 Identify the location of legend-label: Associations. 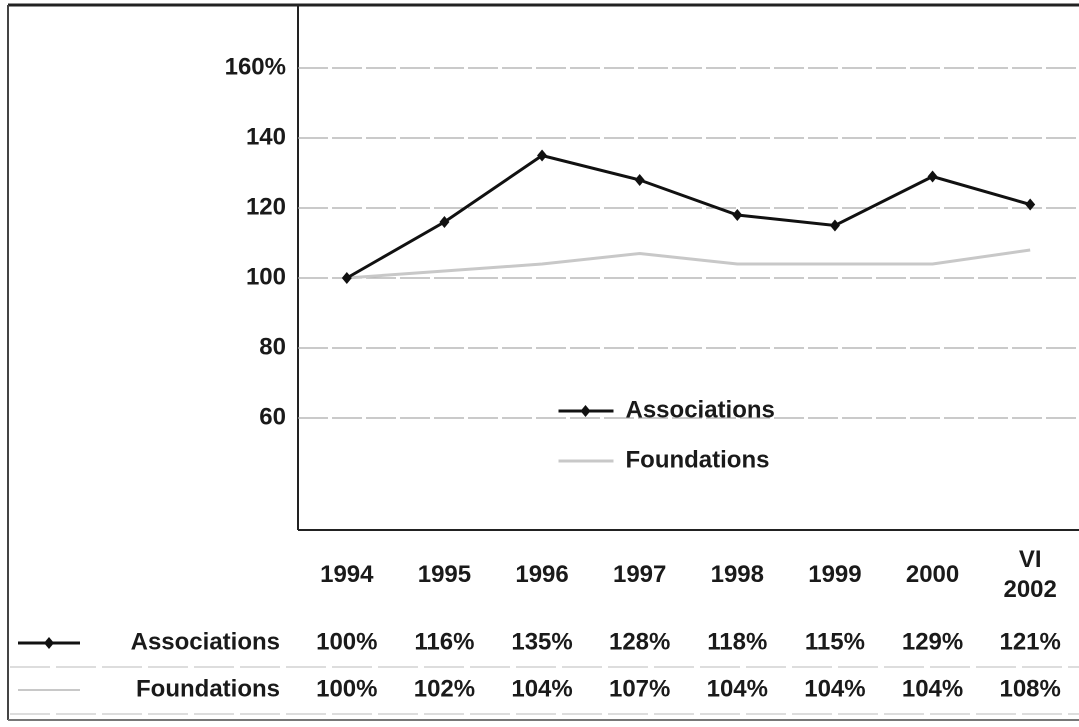
(700, 409).